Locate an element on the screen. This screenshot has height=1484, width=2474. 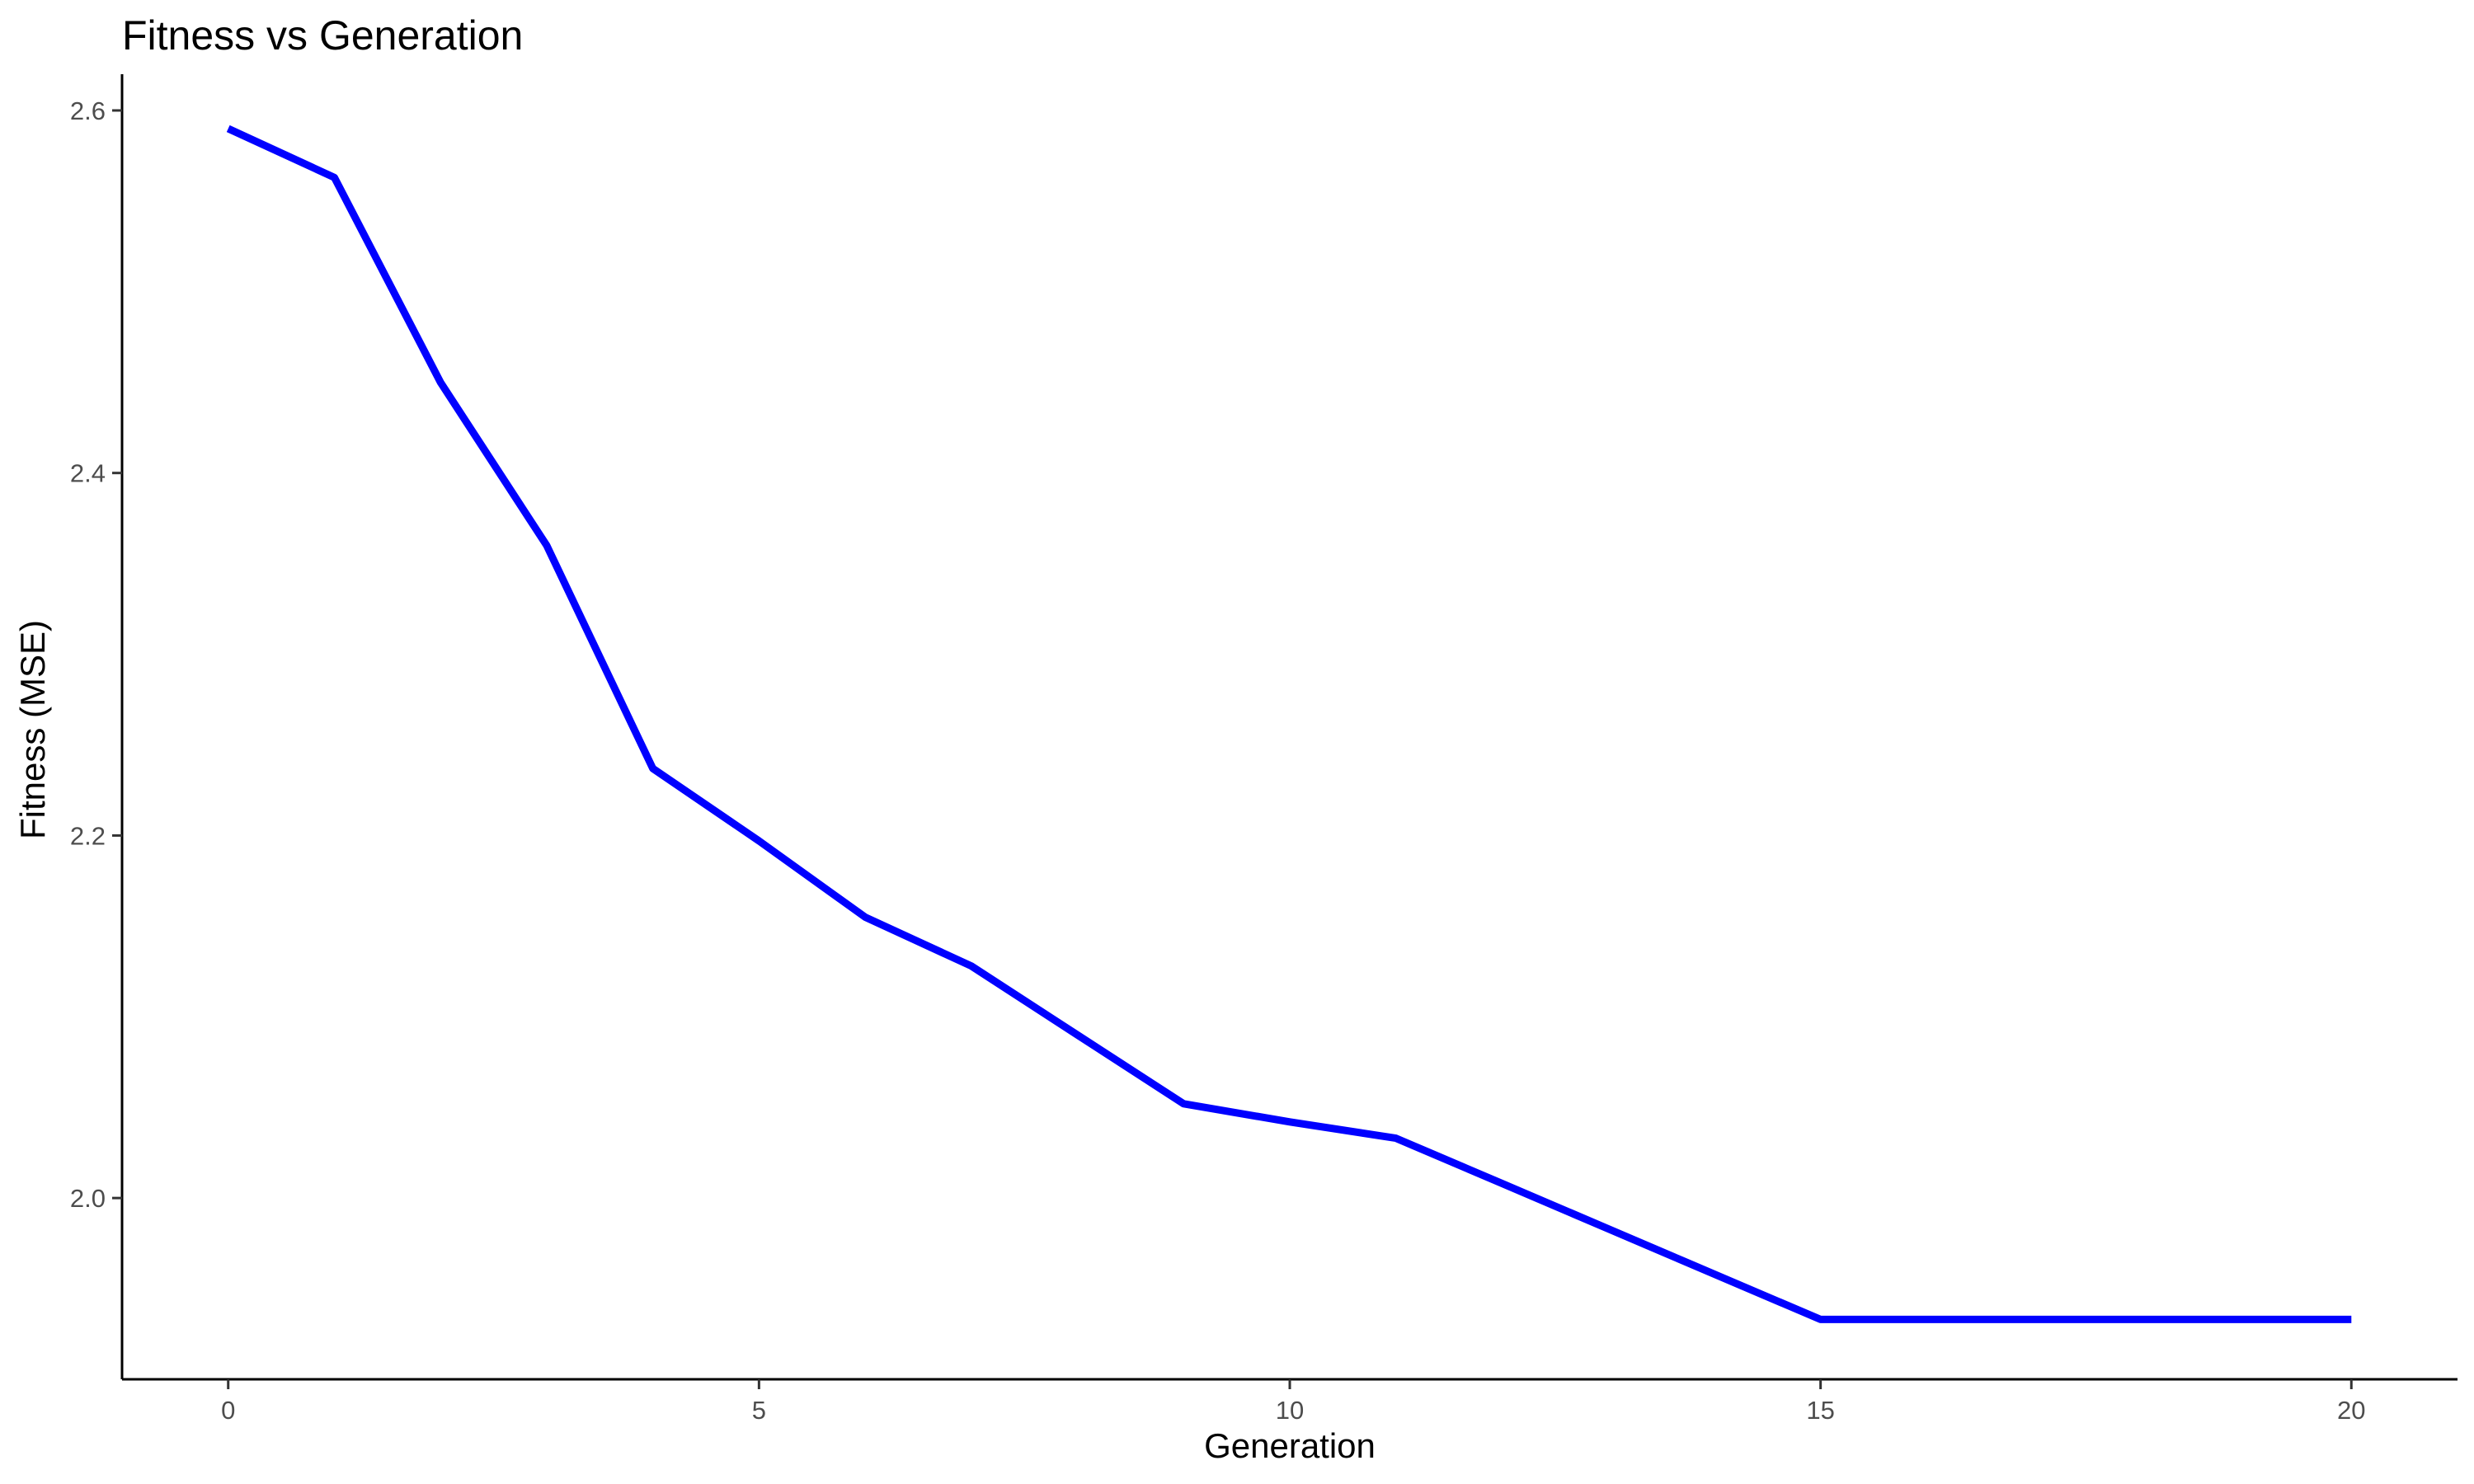
x-axis-ticks: 0 5 10 15 20 is located at coordinates (1293, 1402).